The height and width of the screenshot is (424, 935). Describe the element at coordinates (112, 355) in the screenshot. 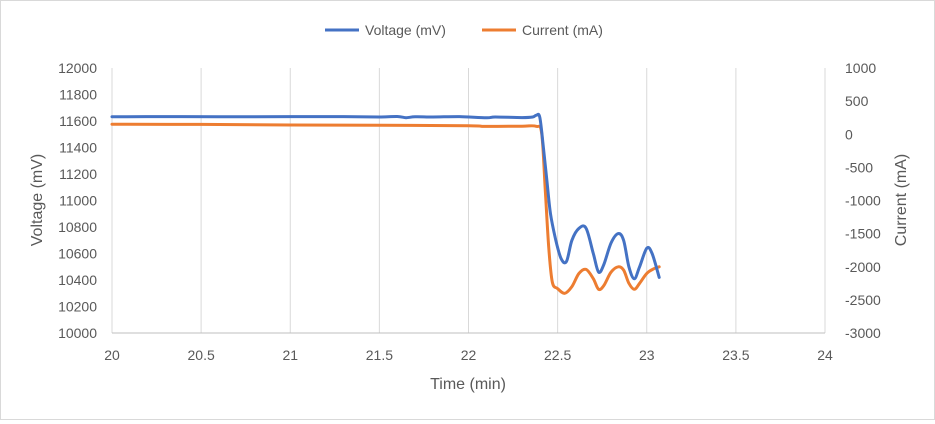

I see `x-tick-label: 20` at that location.